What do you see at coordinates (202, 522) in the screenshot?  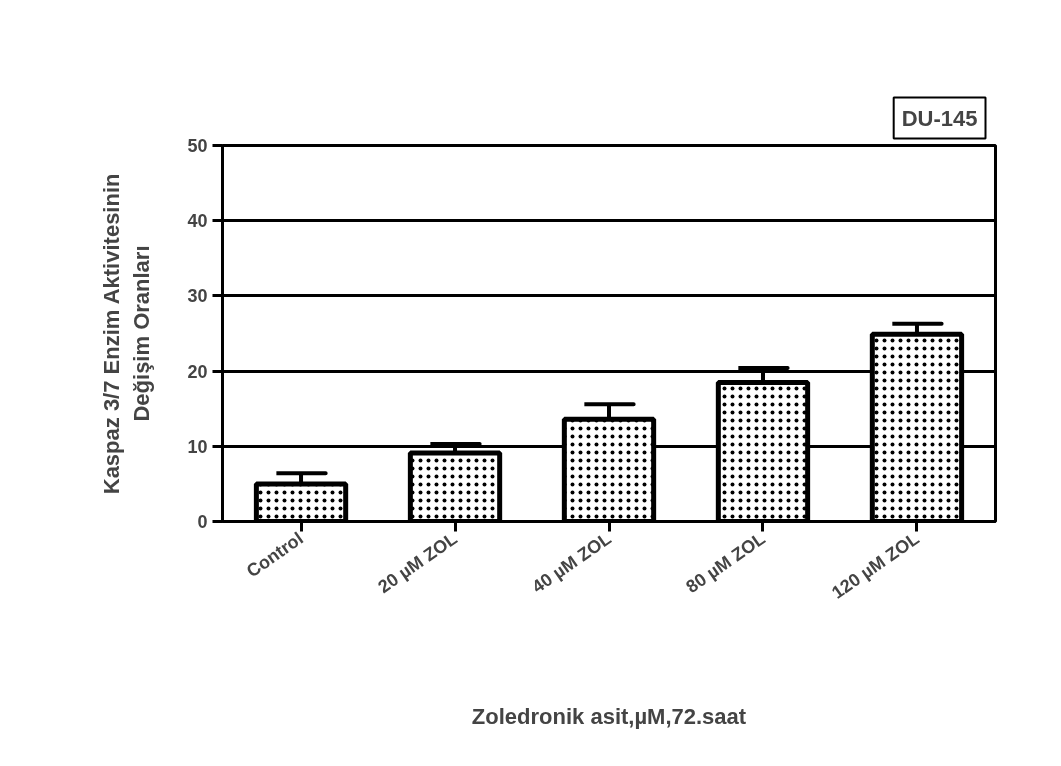 I see `y-tick-label: 0` at bounding box center [202, 522].